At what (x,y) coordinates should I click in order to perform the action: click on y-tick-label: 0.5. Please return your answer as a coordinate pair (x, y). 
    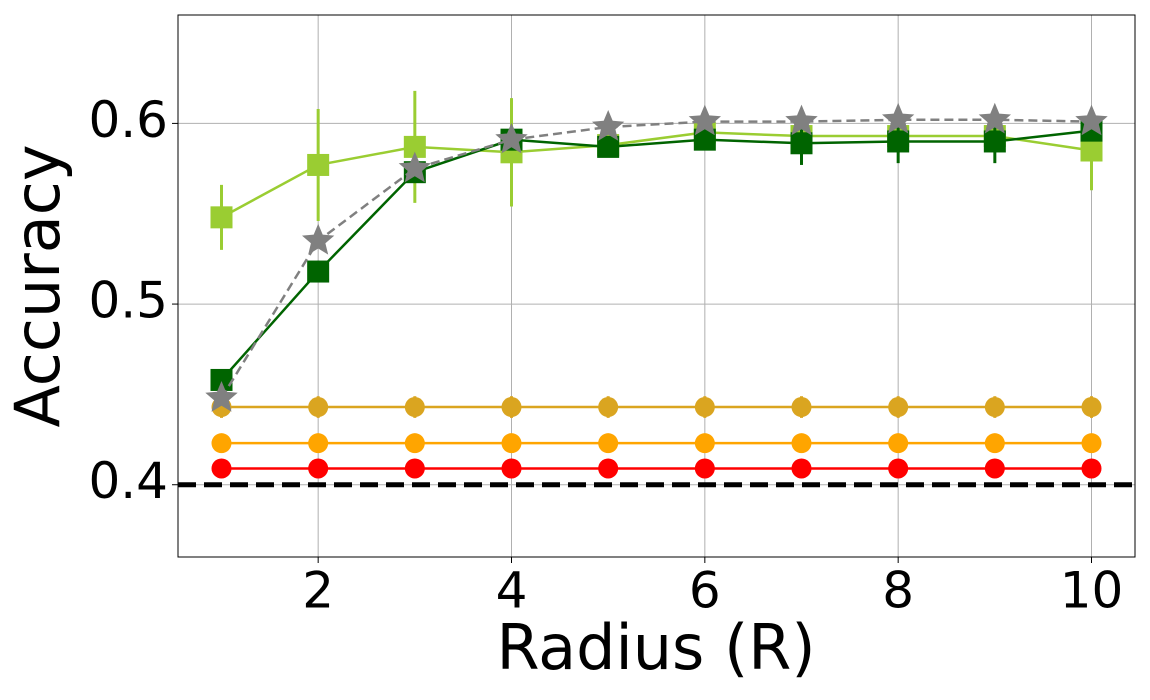
    Looking at the image, I should click on (128, 301).